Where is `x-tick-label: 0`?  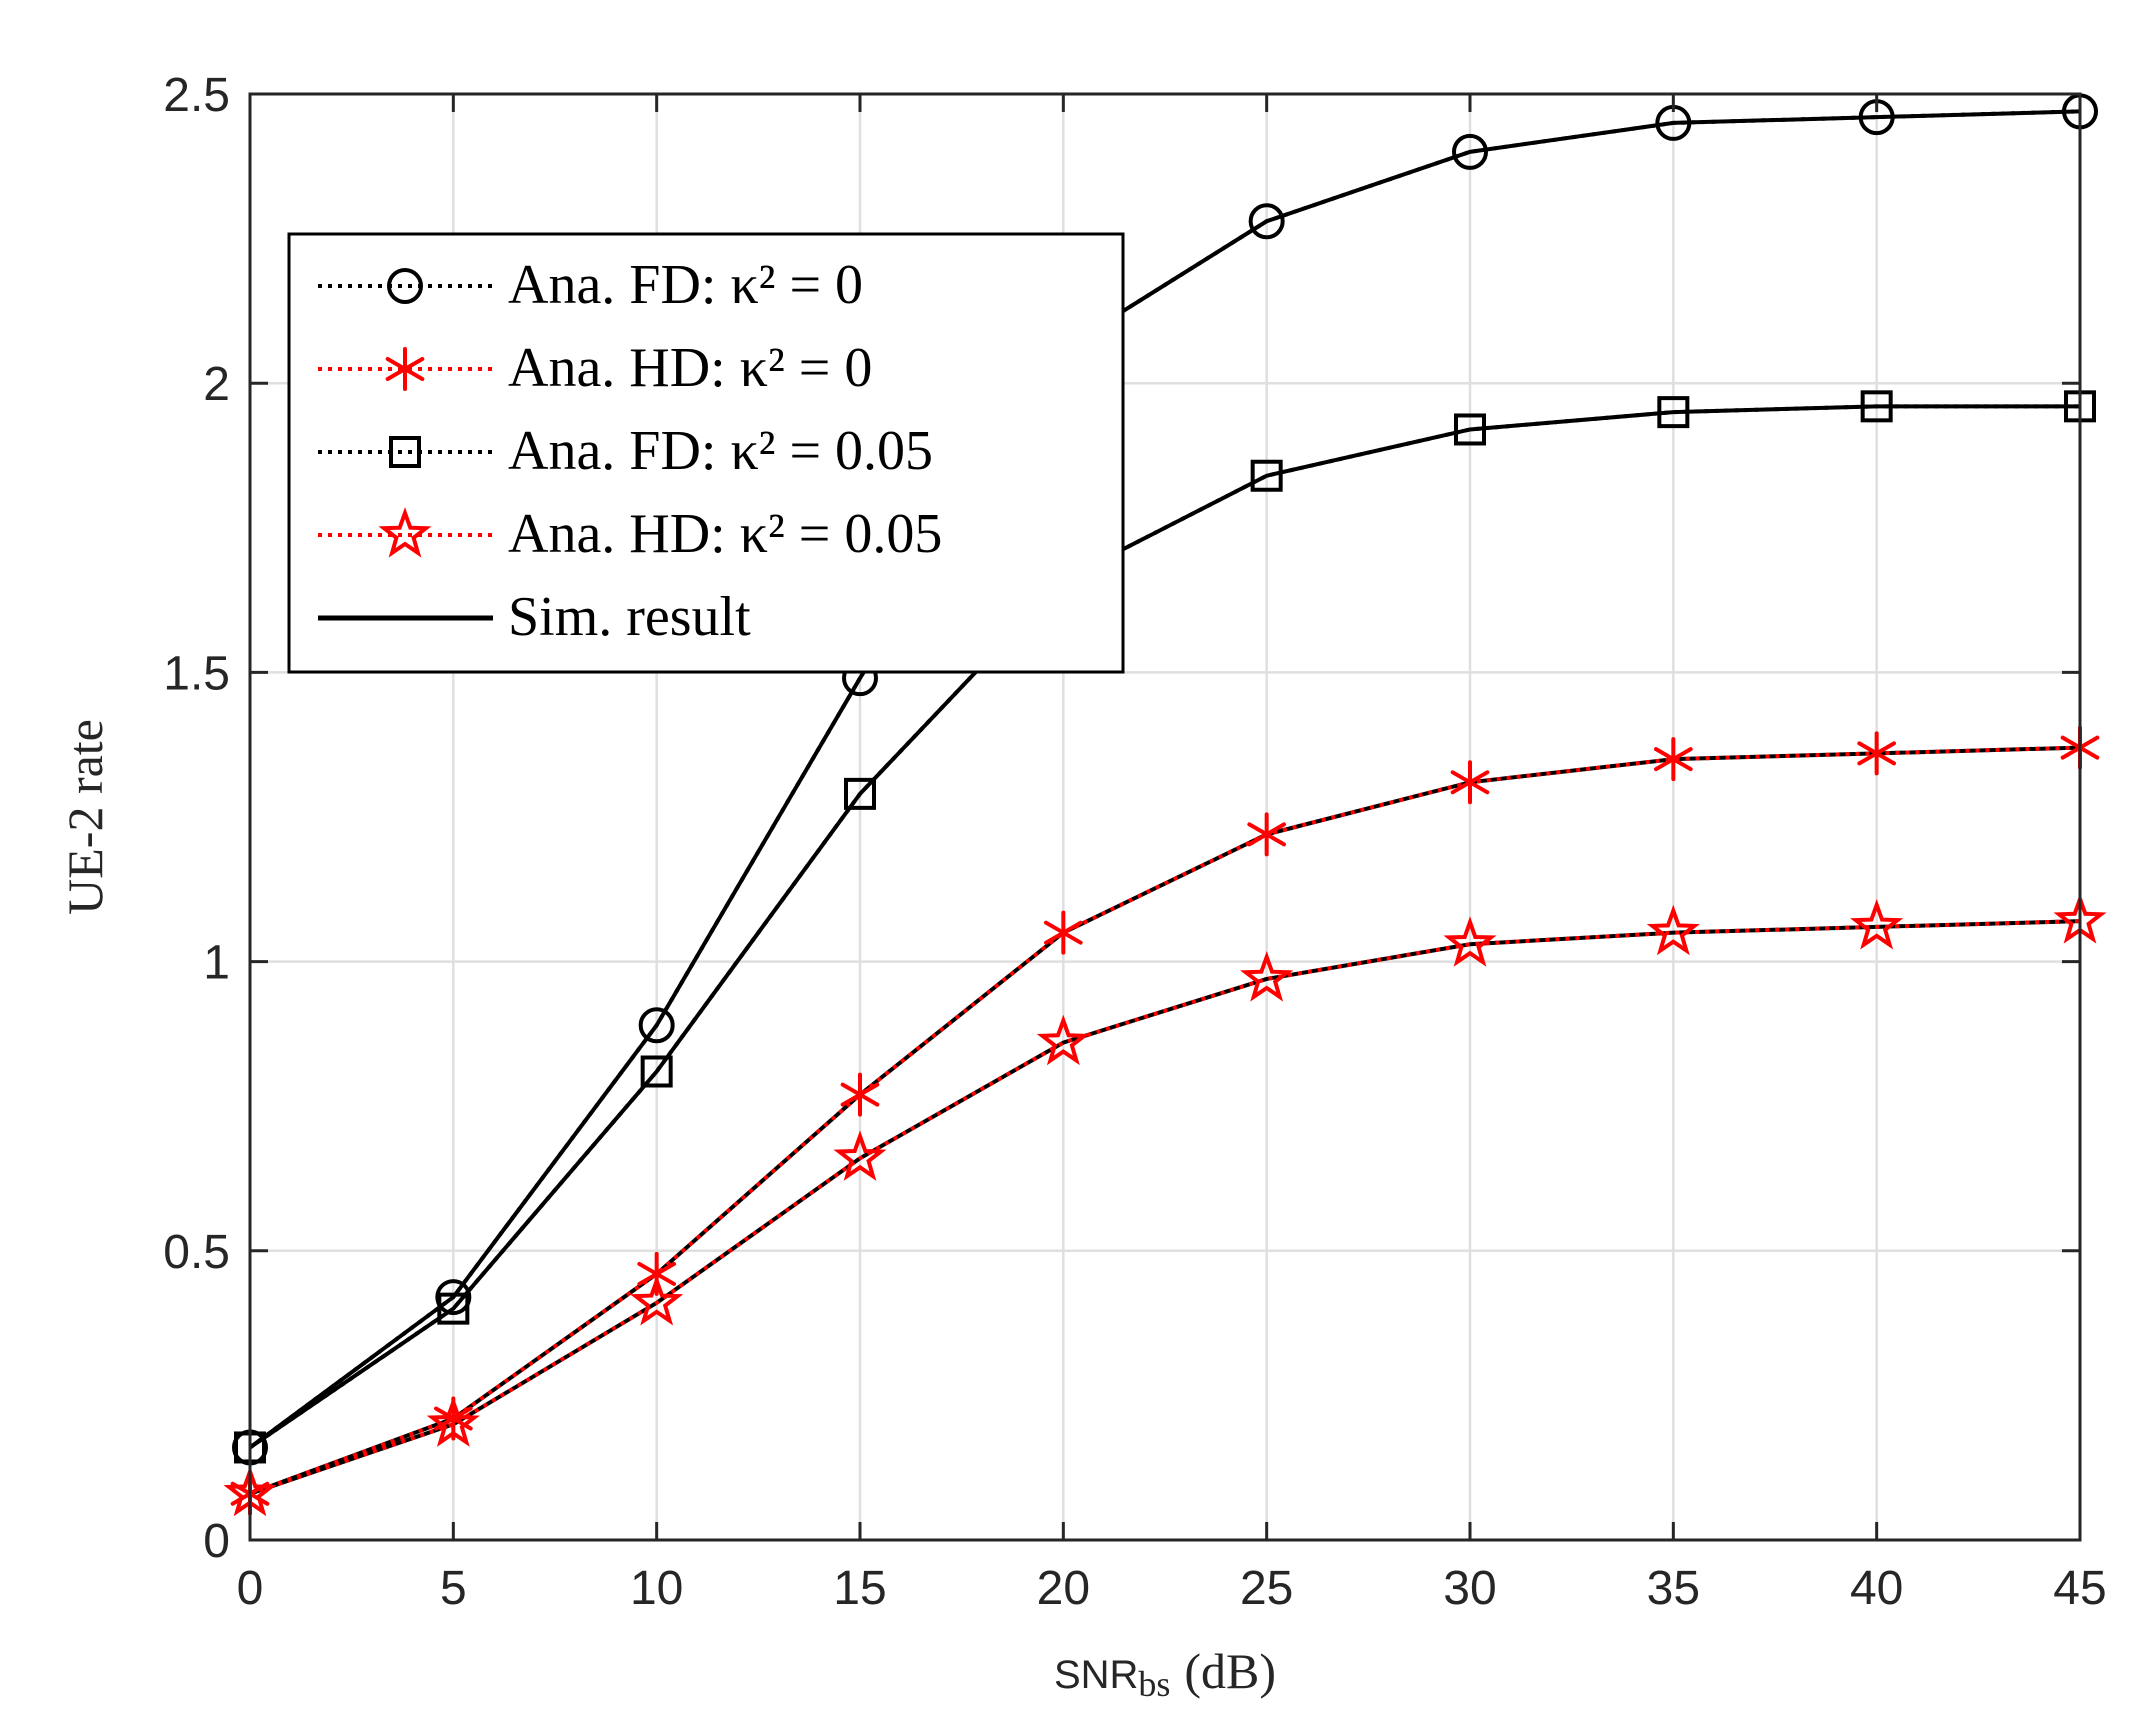
x-tick-label: 0 is located at coordinates (250, 1588).